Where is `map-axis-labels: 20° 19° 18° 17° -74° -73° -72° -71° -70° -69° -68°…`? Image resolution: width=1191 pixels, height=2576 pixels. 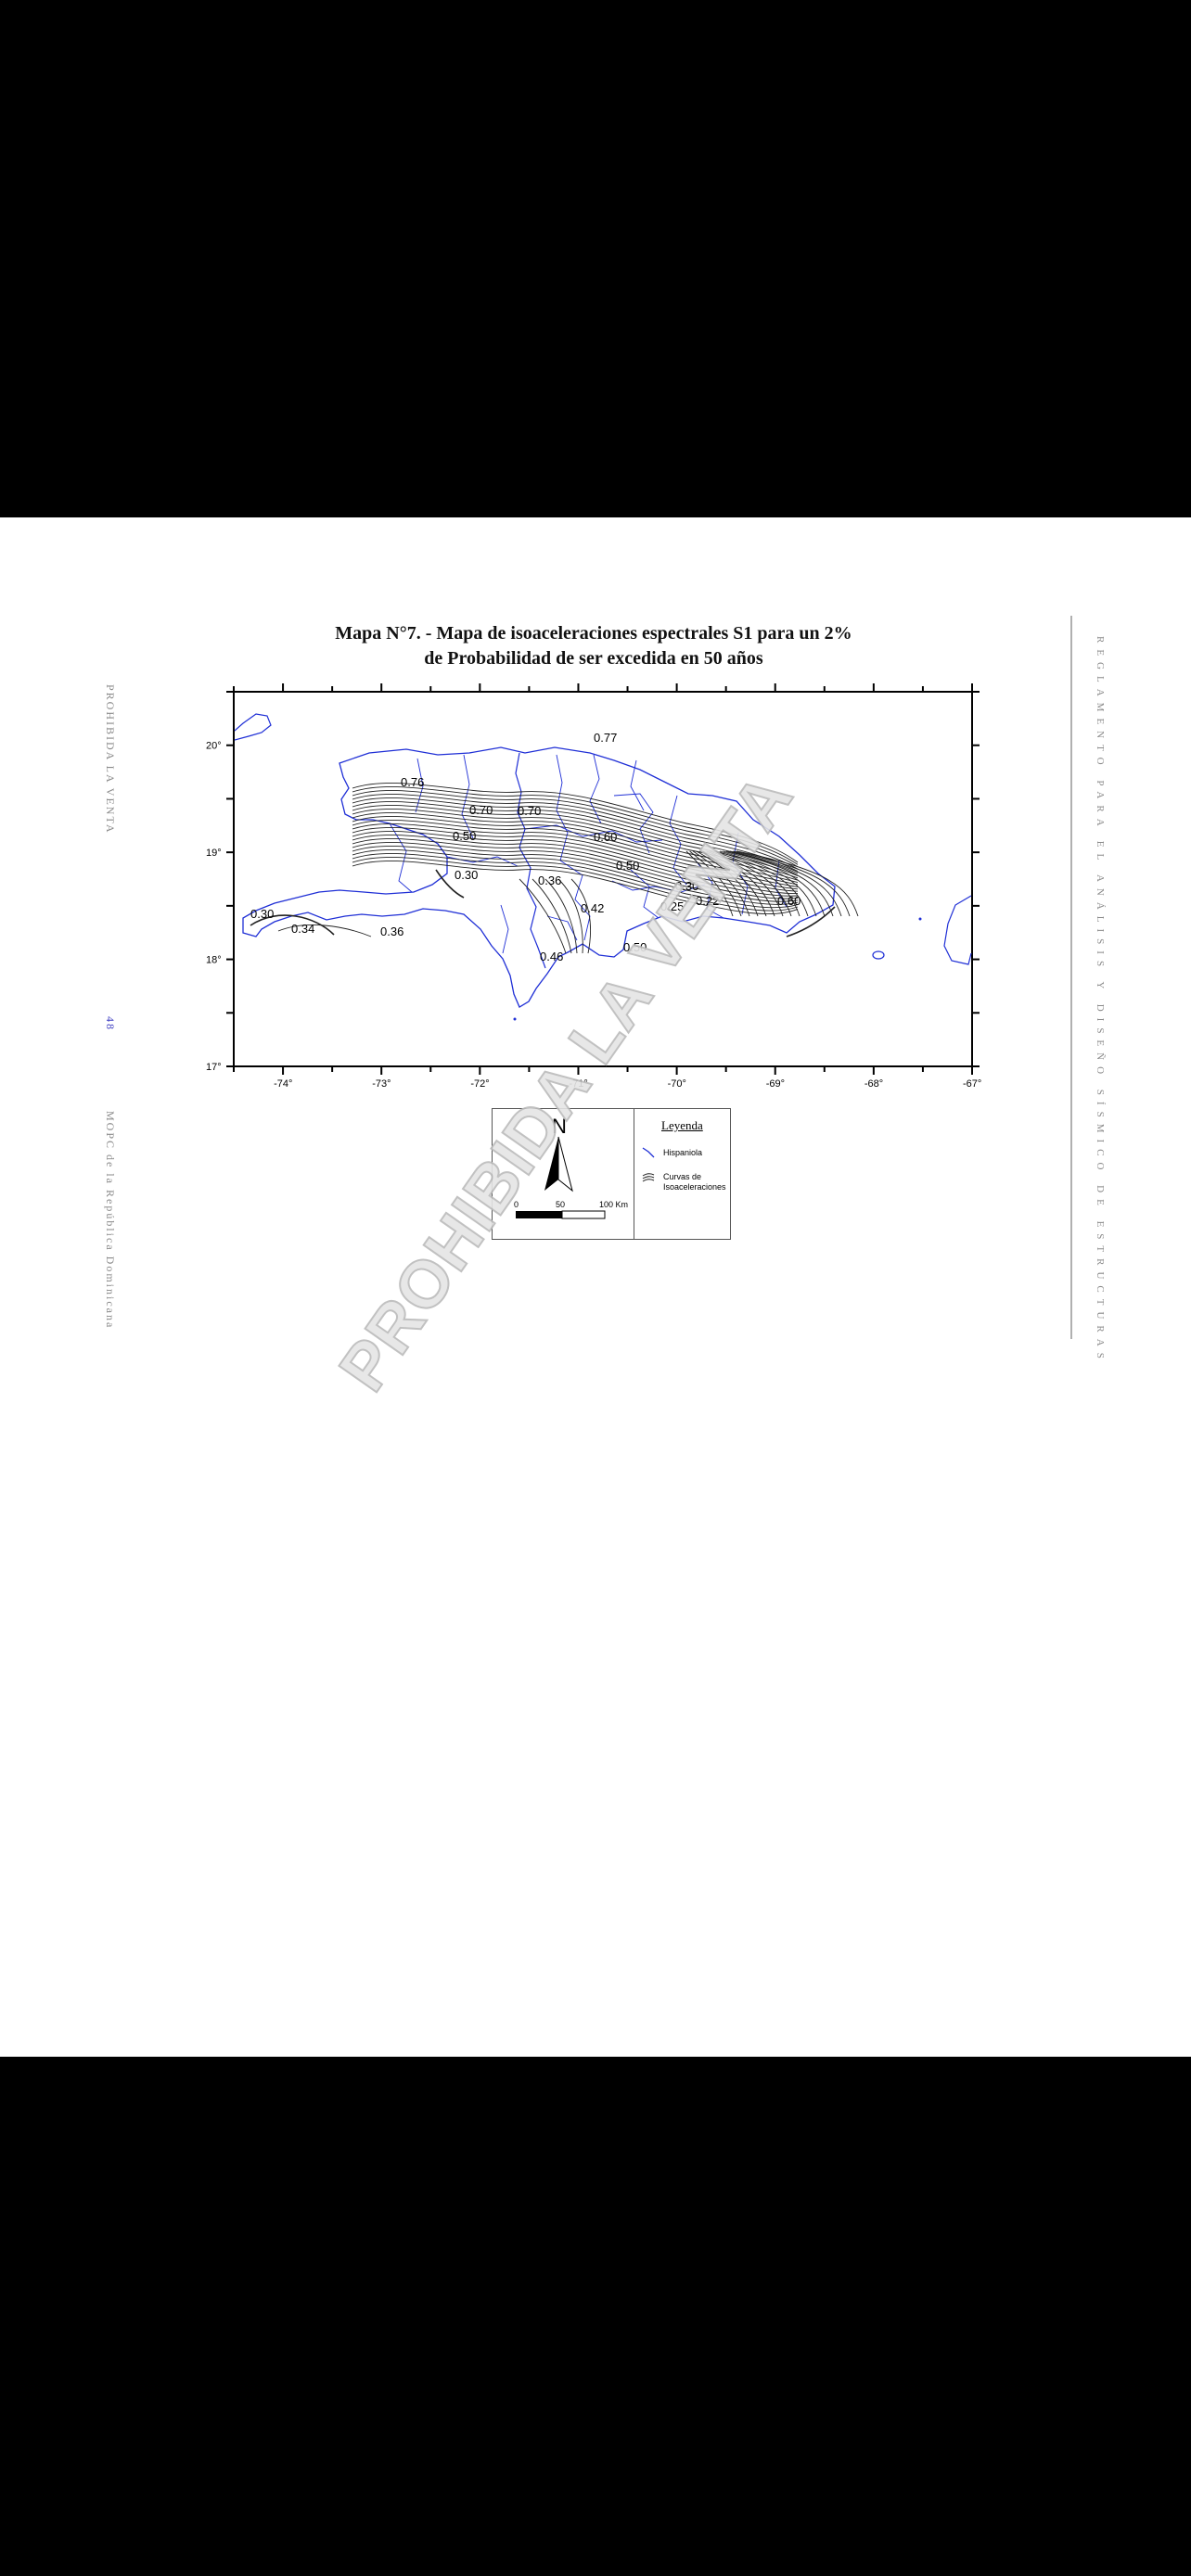 map-axis-labels: 20° 19° 18° 17° -74° -73° -72° -71° -70° -69° -68°… is located at coordinates (593, 916).